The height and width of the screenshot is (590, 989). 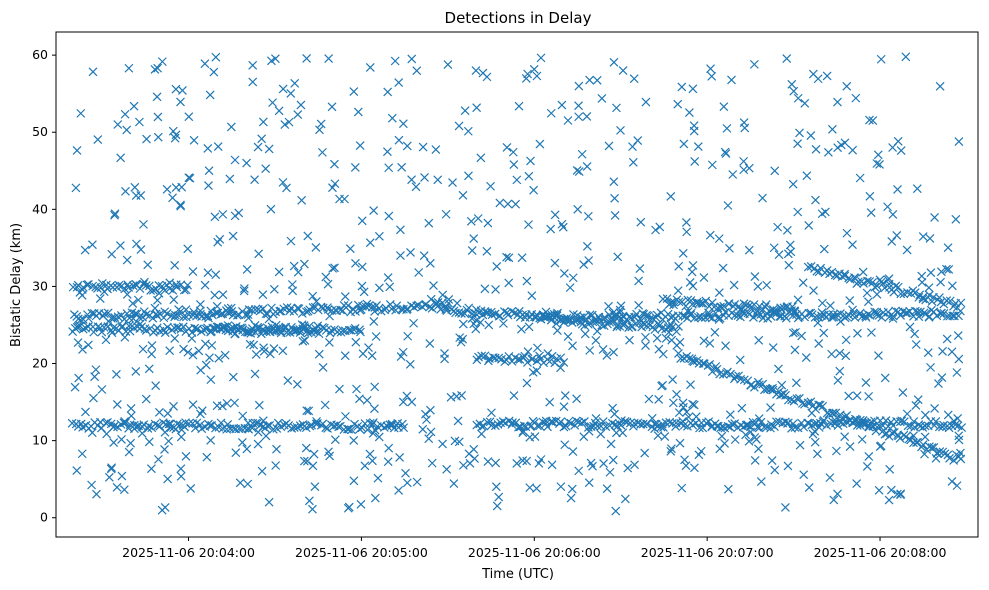 I want to click on y-tick-label: 0, so click(x=44, y=517).